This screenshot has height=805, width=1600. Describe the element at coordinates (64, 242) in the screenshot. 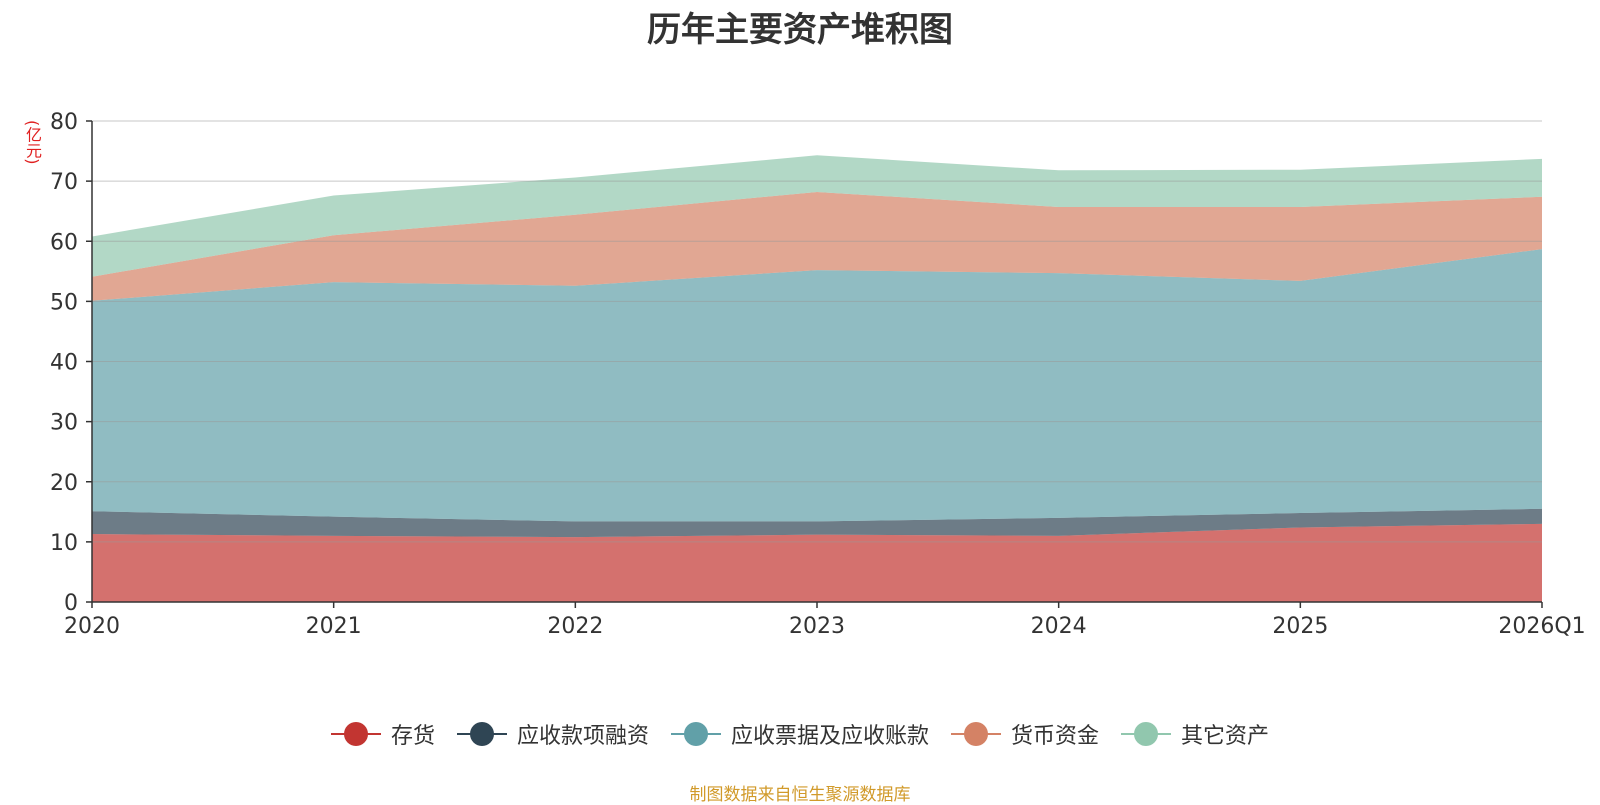

I see `y-tick-label-6: 60` at that location.